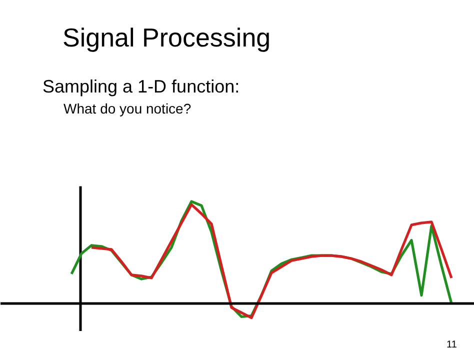 The height and width of the screenshot is (355, 474). I want to click on chart-title: Signal Processing, so click(166, 37).